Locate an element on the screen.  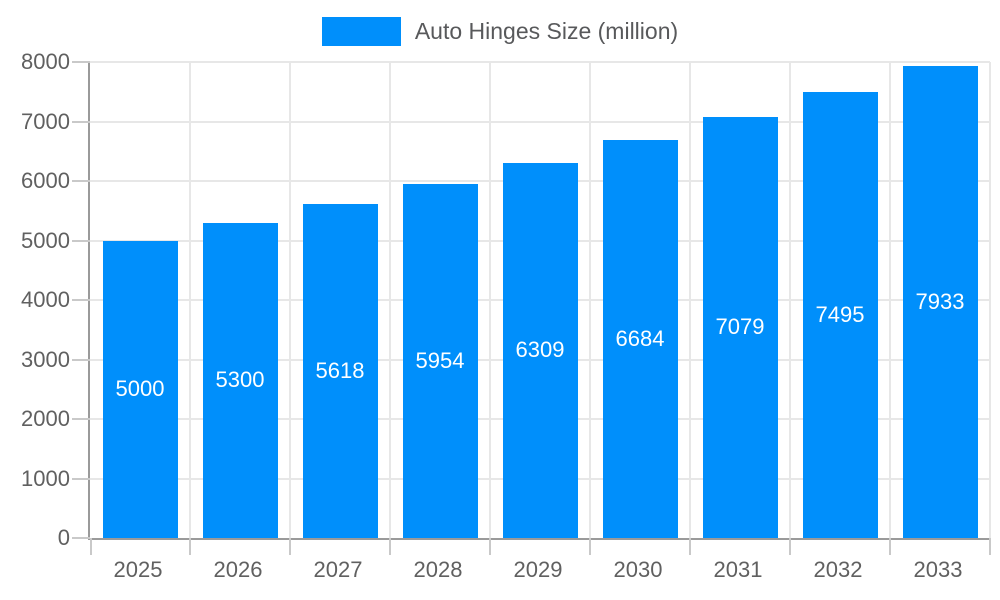
bar: 5000 is located at coordinates (140, 389).